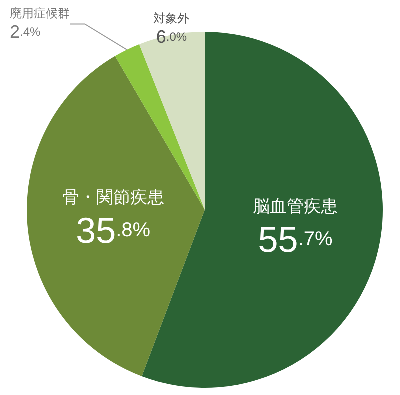 The image size is (400, 395). I want to click on slice-label: 骨・関節疾患, so click(113, 198).